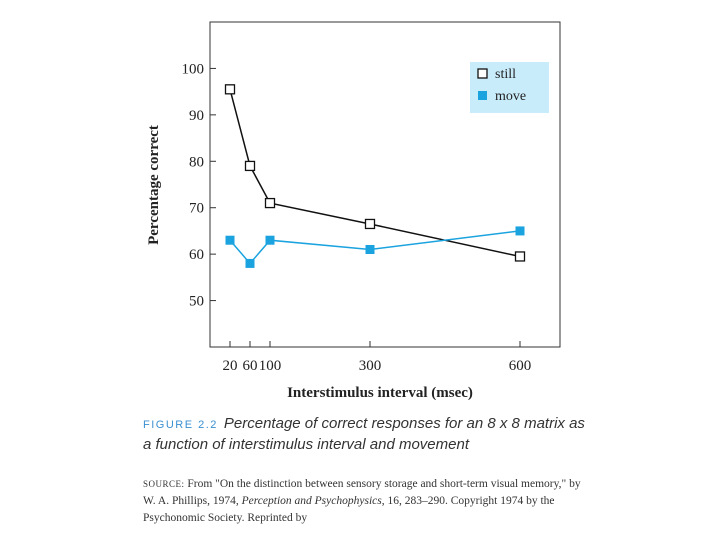  Describe the element at coordinates (482, 95) in the screenshot. I see `legend-marker-move` at that location.